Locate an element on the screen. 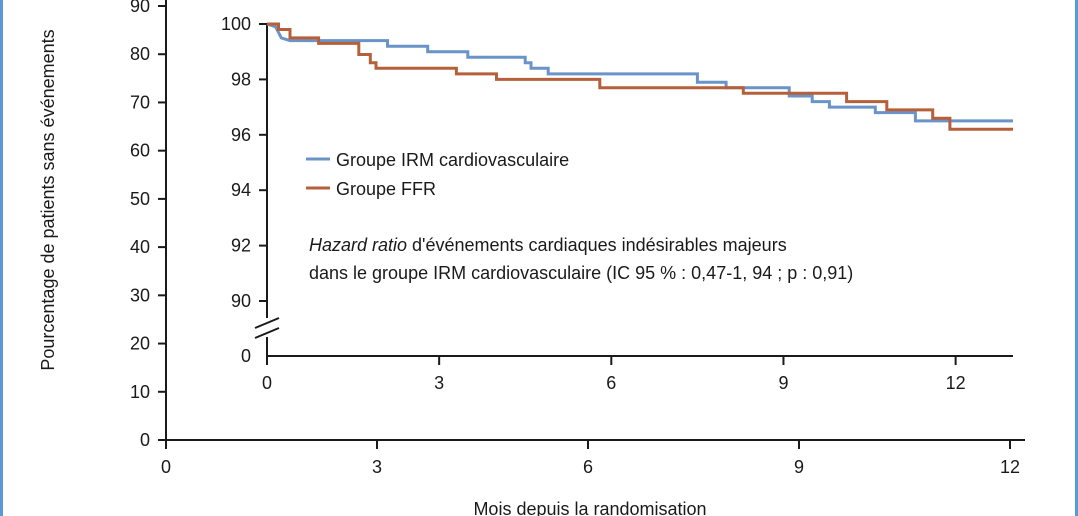  legend: Groupe IRM cardiovasculaire Groupe FFR is located at coordinates (437, 174).